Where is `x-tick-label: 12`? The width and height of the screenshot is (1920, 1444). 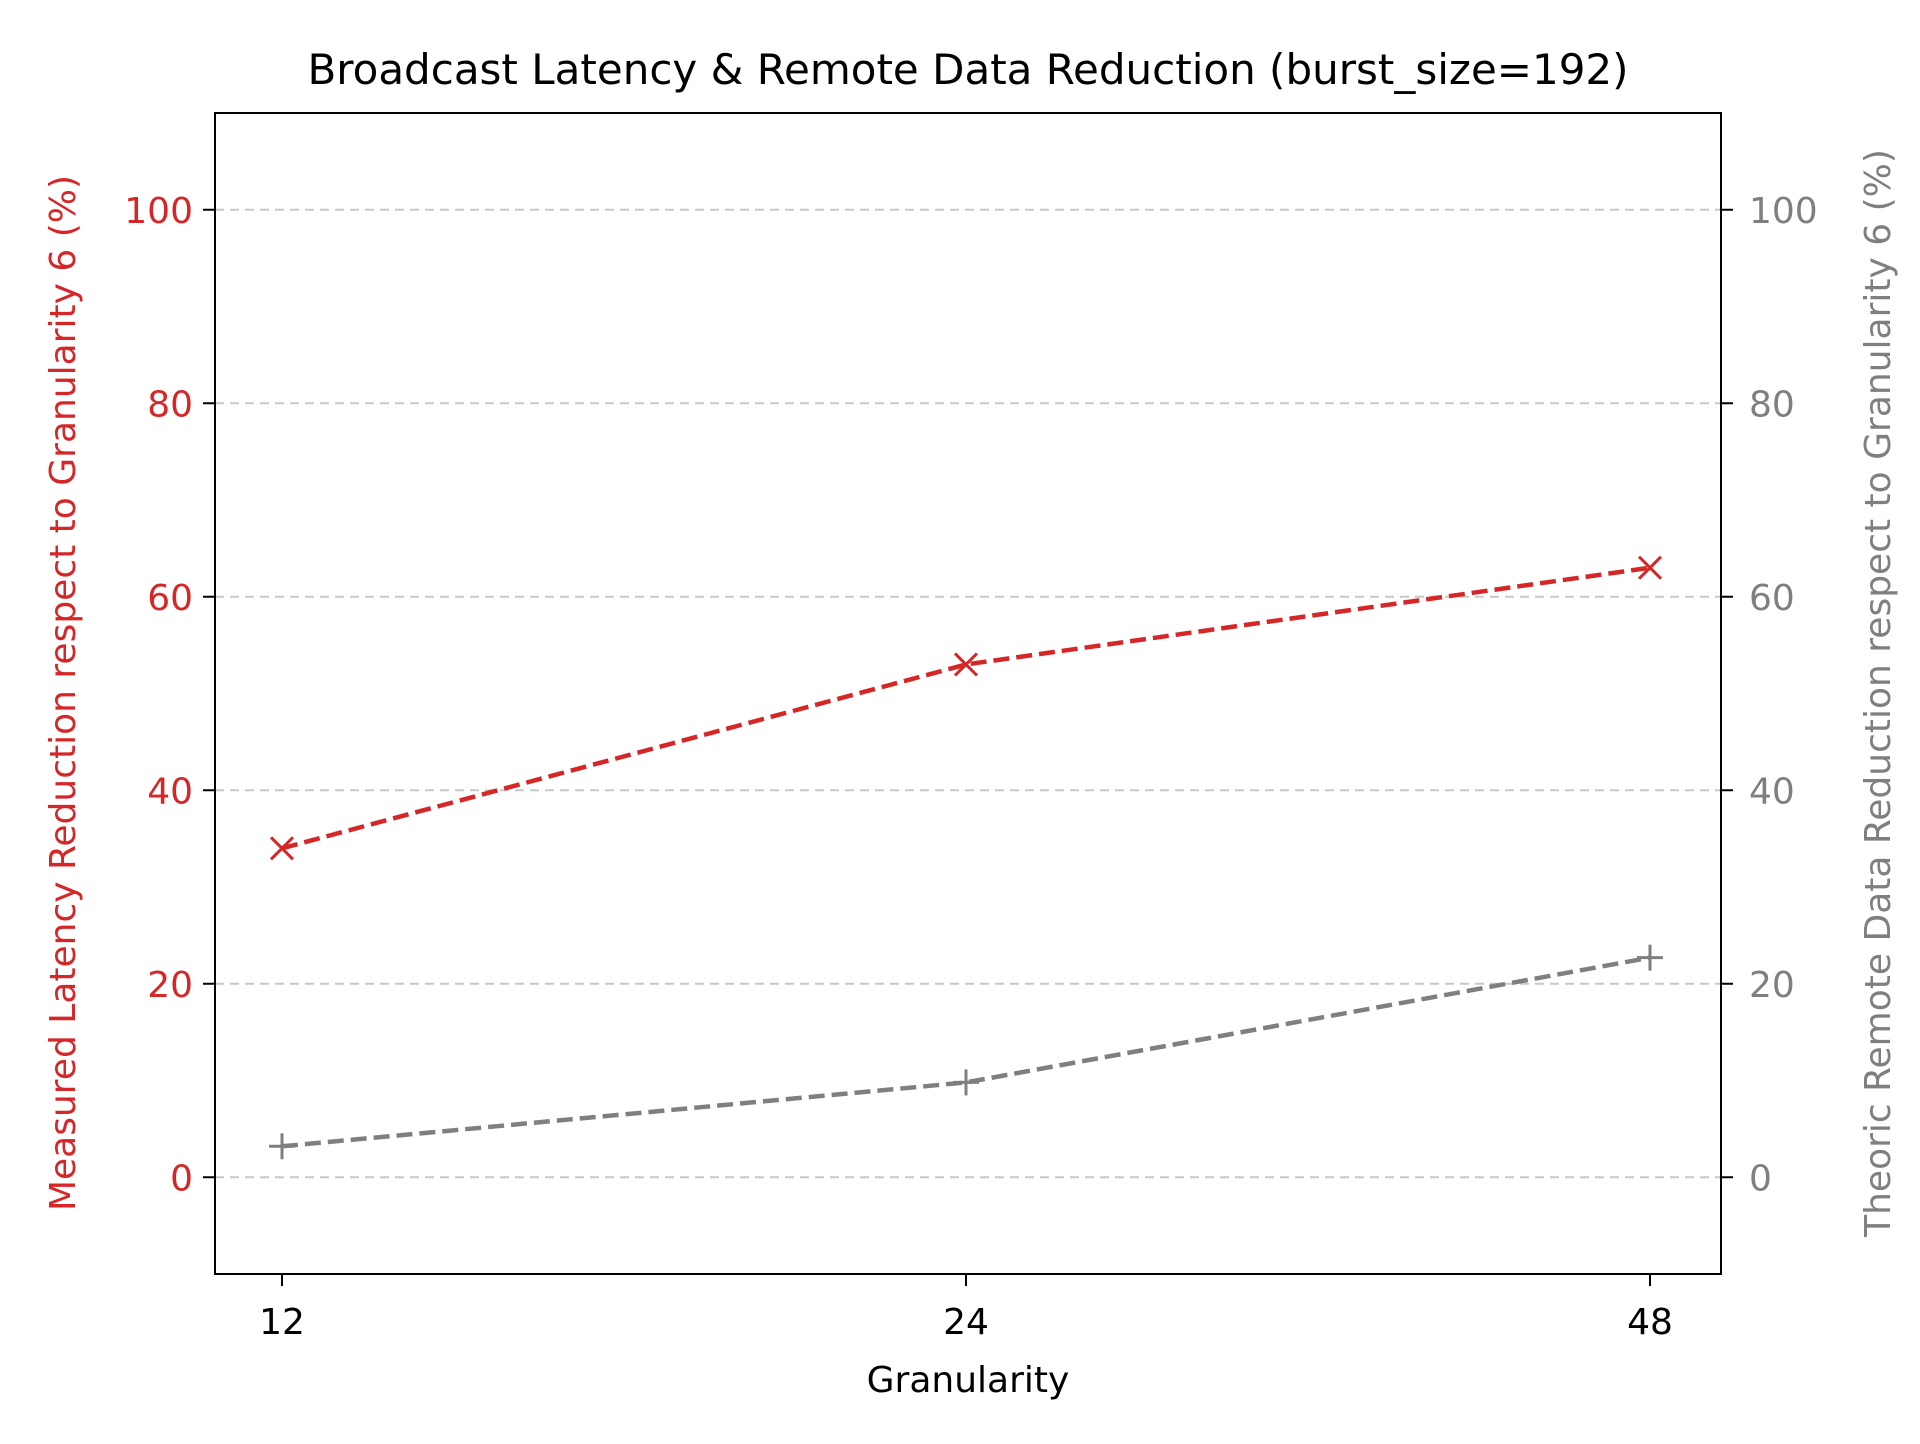 x-tick-label: 12 is located at coordinates (282, 1322).